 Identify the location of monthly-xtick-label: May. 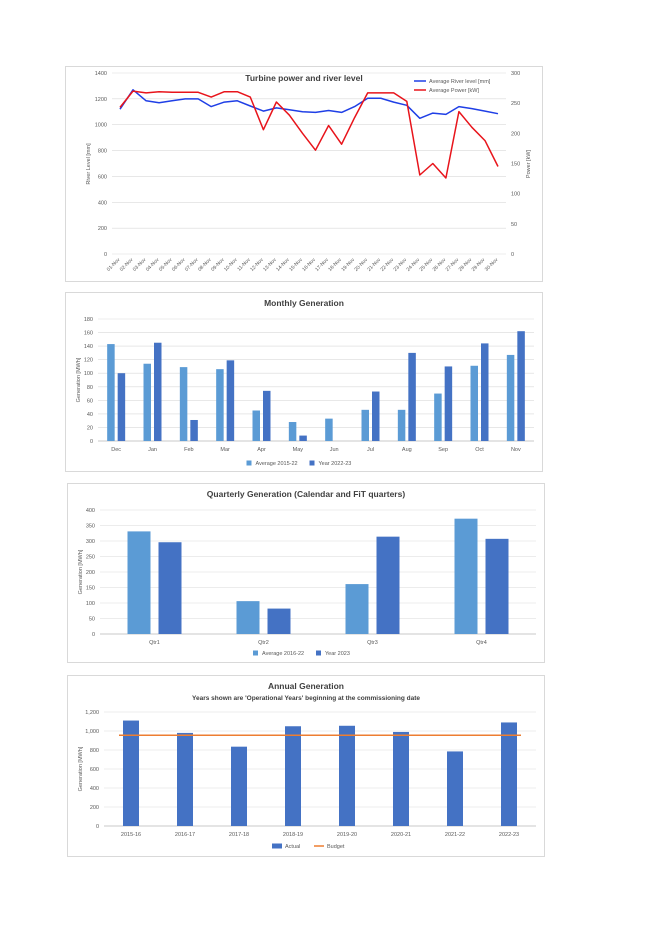
(298, 450).